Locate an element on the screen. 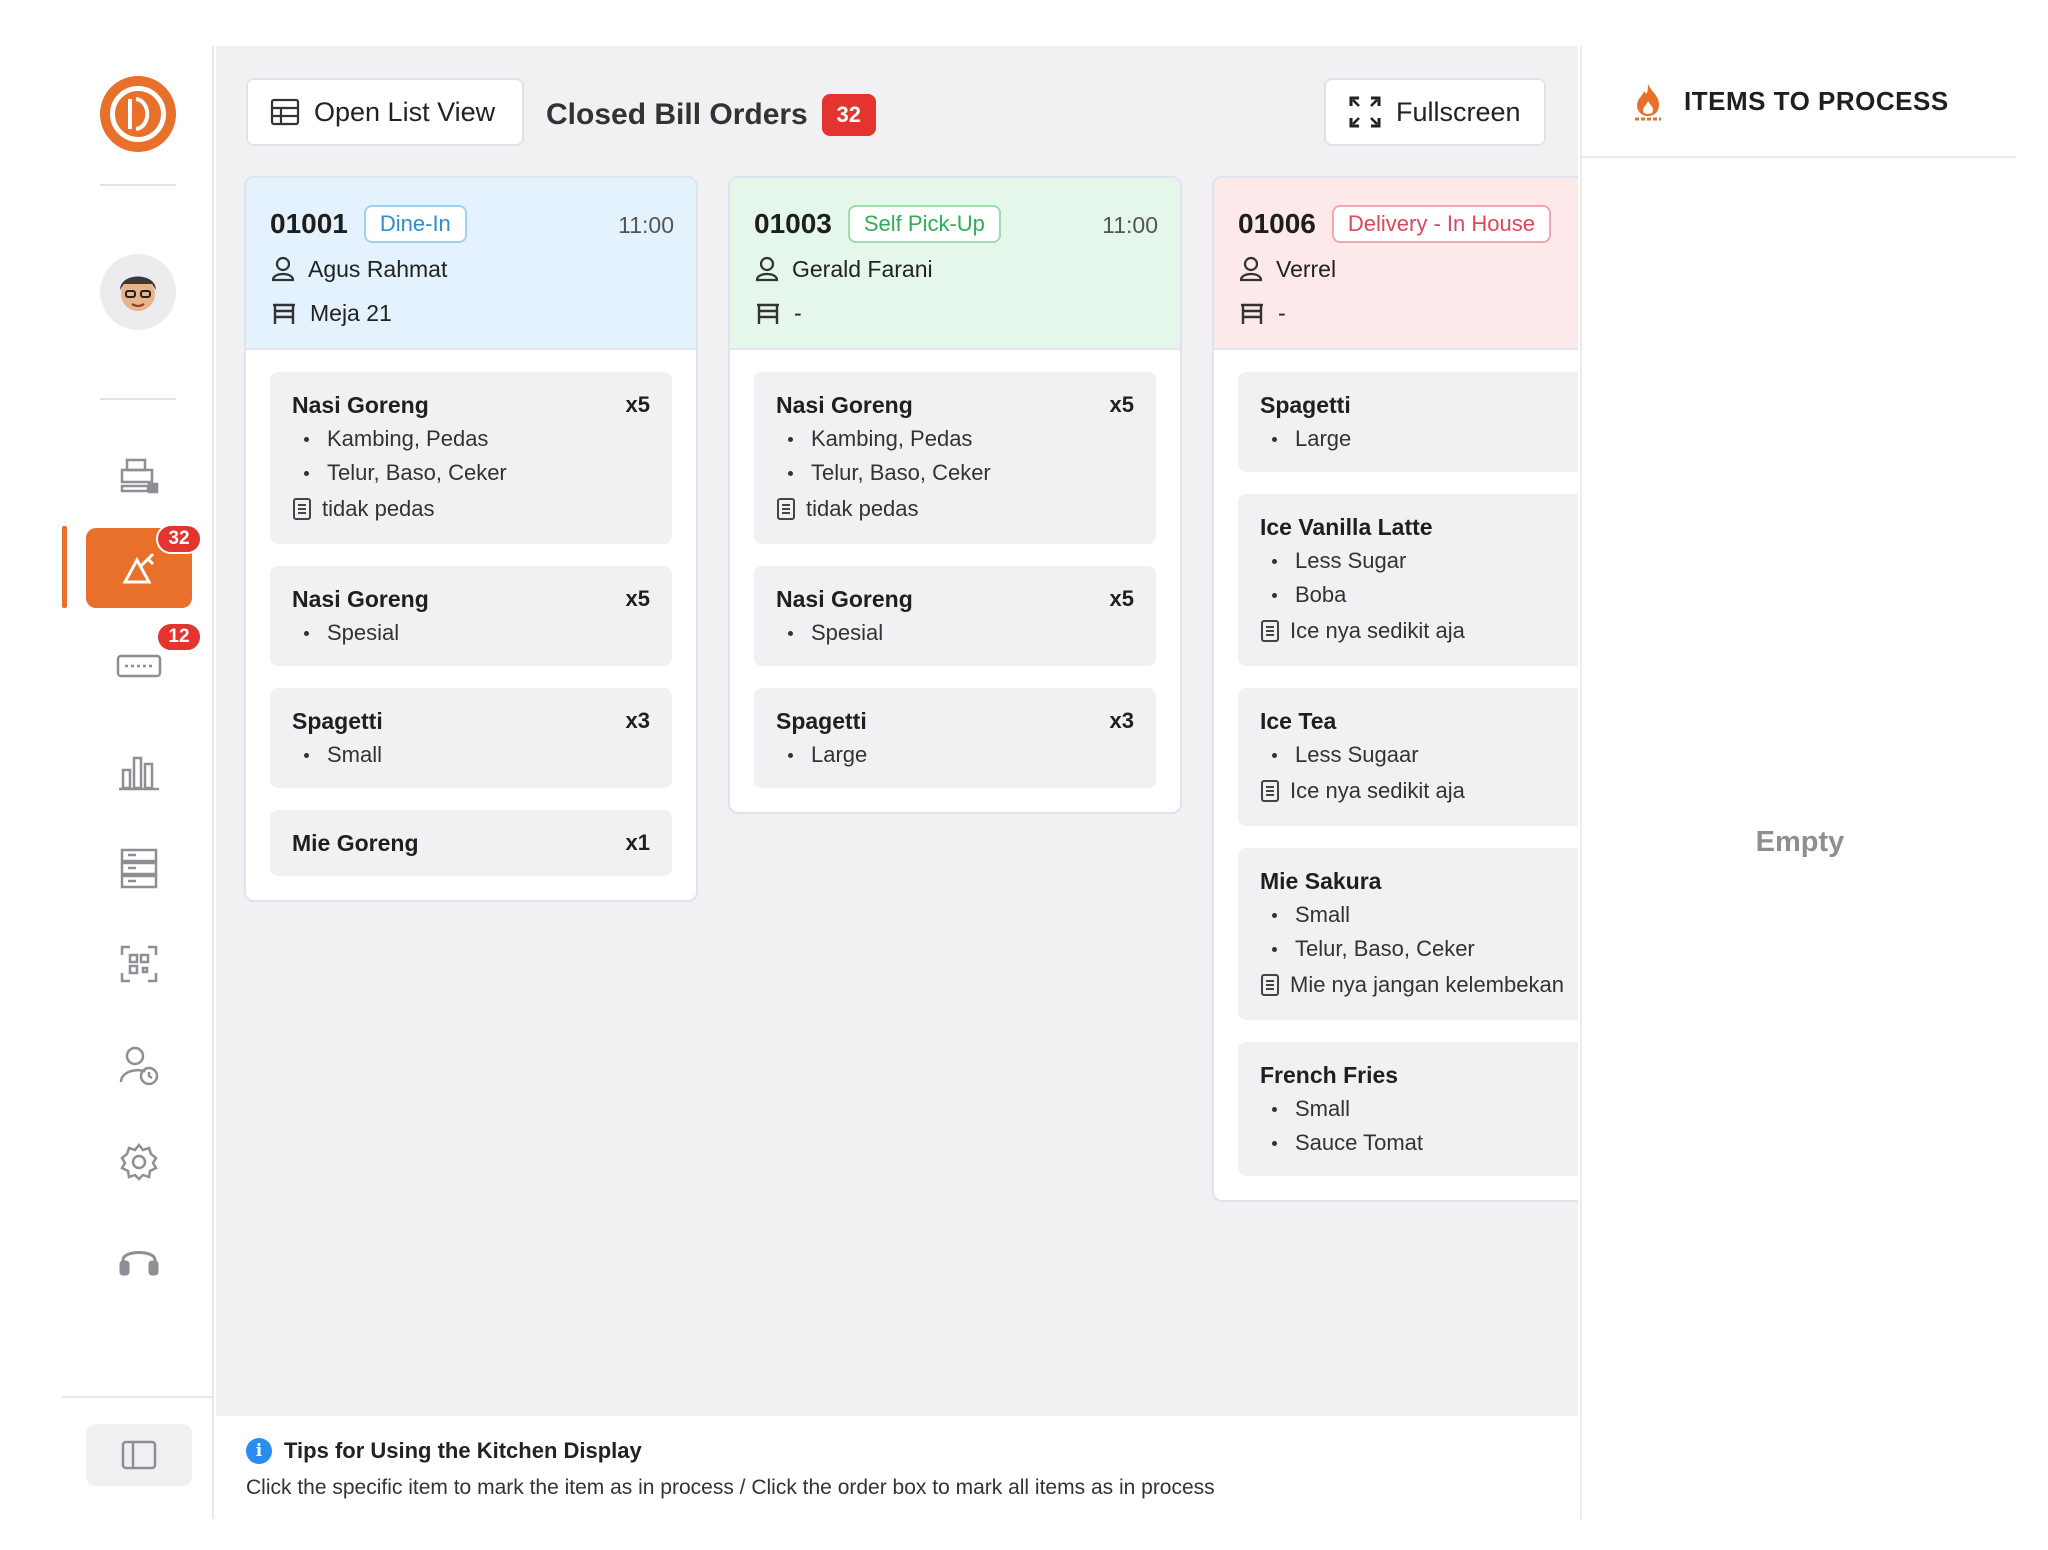  items-to-process-header: ITEMS TO PROCESS is located at coordinates (1799, 102).